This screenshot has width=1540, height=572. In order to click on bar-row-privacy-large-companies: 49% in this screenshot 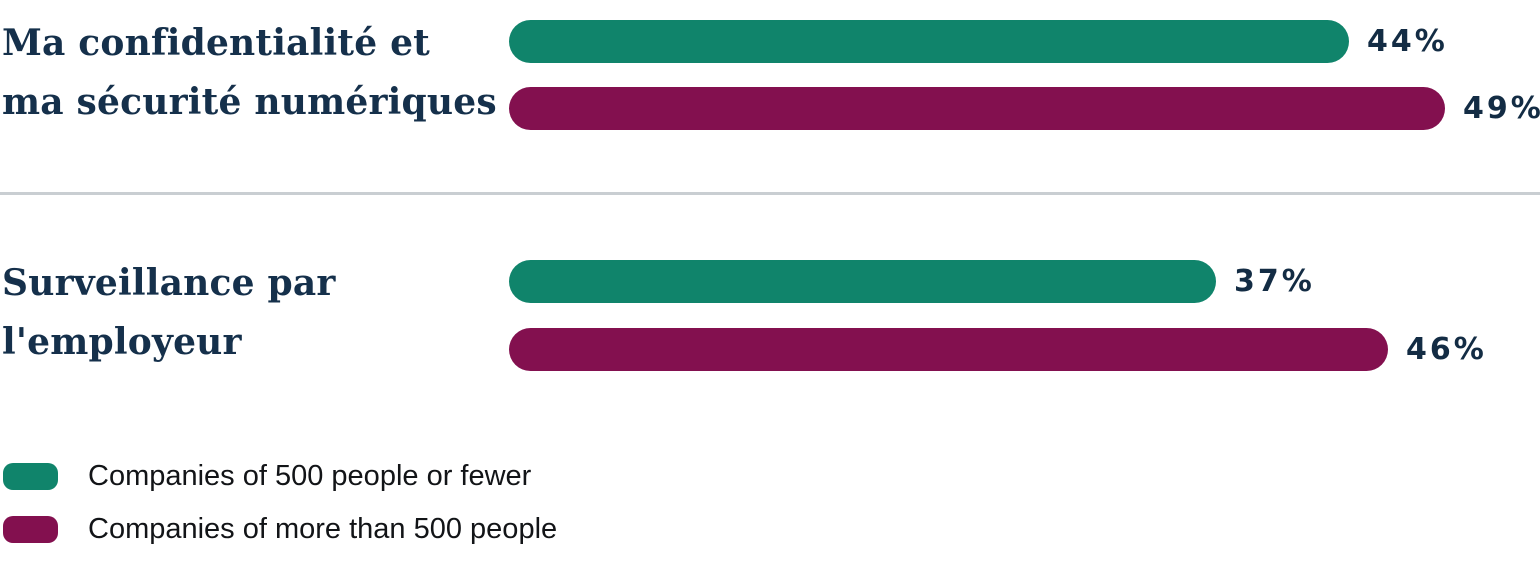, I will do `click(1024, 108)`.